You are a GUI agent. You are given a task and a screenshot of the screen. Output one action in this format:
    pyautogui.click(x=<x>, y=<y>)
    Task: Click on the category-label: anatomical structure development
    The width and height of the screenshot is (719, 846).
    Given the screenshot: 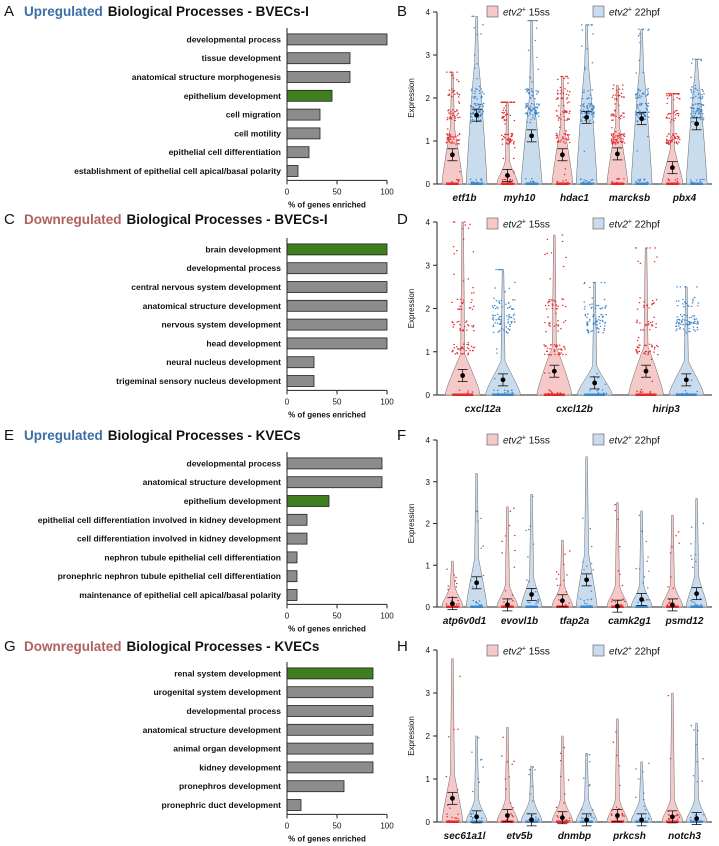 What is the action you would take?
    pyautogui.click(x=212, y=730)
    